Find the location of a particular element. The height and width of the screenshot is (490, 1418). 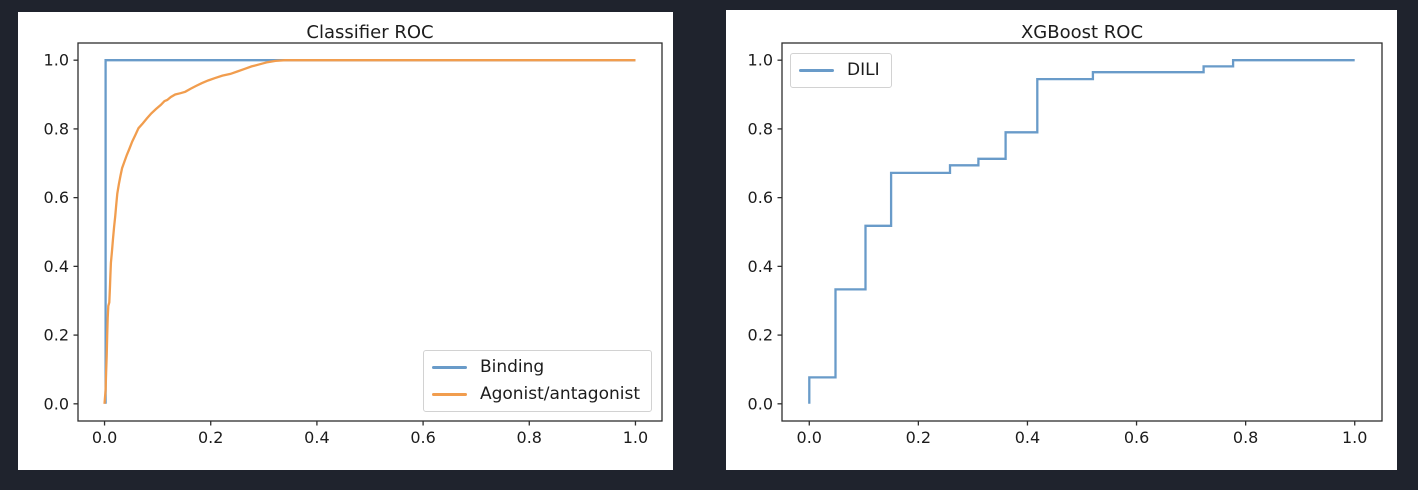

binding-line-swatch is located at coordinates (449, 367).